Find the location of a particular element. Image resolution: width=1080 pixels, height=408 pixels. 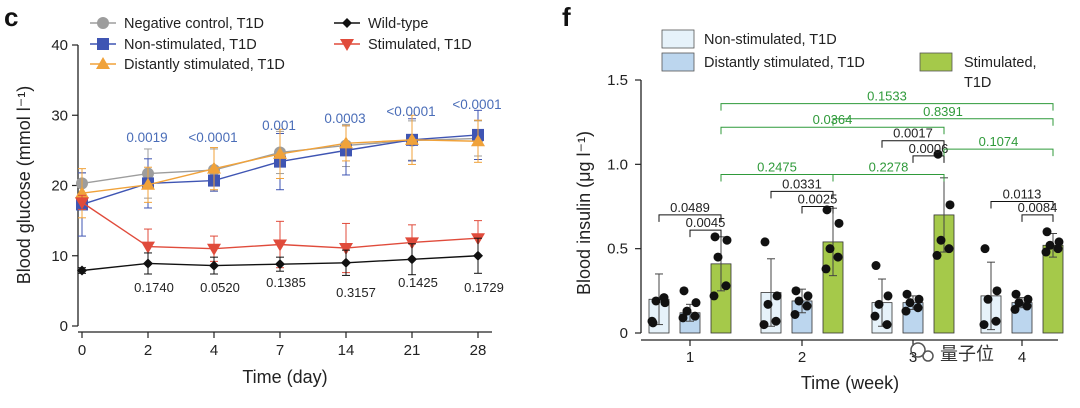

panel-f-bracket-label: 0.1533 is located at coordinates (887, 96).